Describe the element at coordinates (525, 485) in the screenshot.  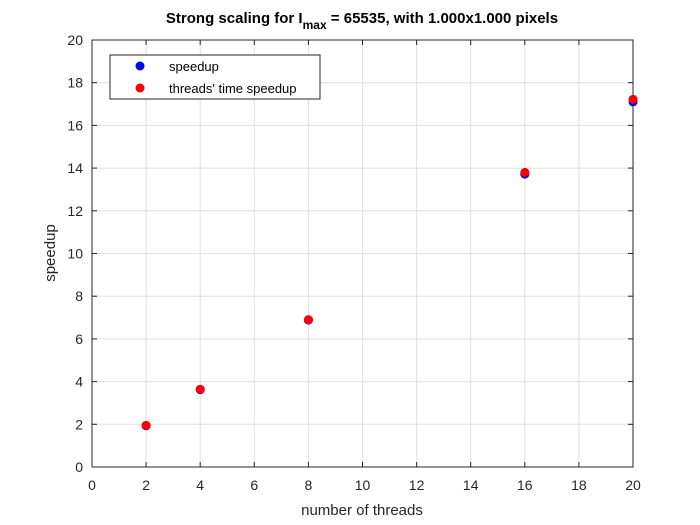
I see `x-tick-label: 16` at that location.